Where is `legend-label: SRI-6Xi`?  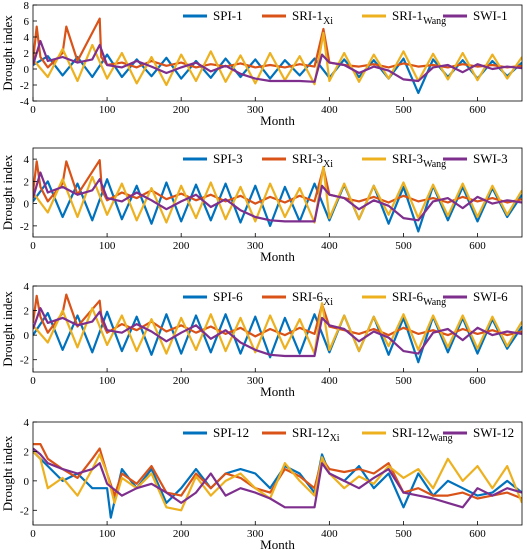 legend-label: SRI-6Xi is located at coordinates (312, 298).